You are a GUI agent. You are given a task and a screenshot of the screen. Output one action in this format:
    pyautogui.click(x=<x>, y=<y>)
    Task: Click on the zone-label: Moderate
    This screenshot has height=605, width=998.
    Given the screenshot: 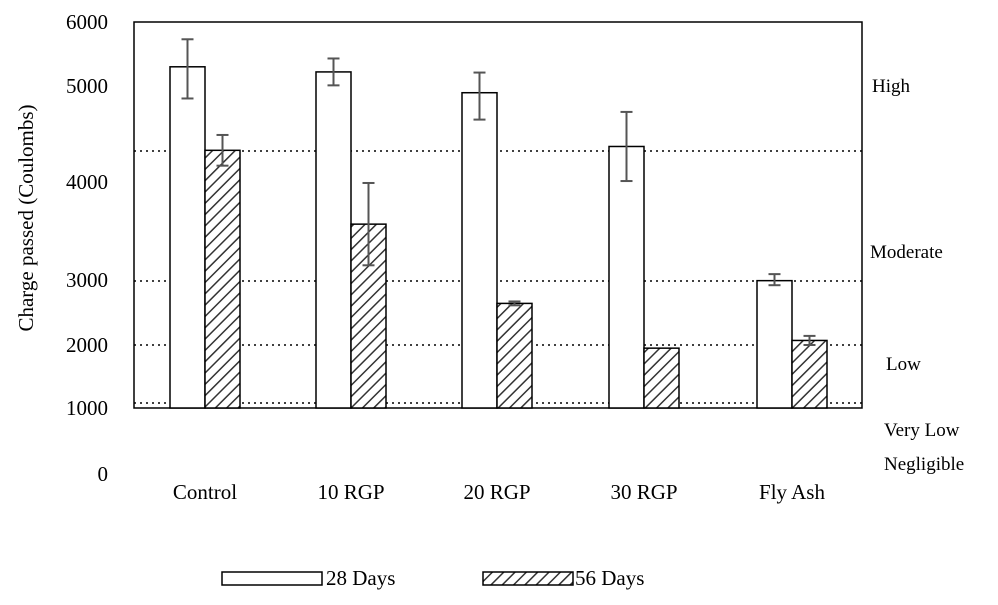 What is the action you would take?
    pyautogui.click(x=906, y=252)
    